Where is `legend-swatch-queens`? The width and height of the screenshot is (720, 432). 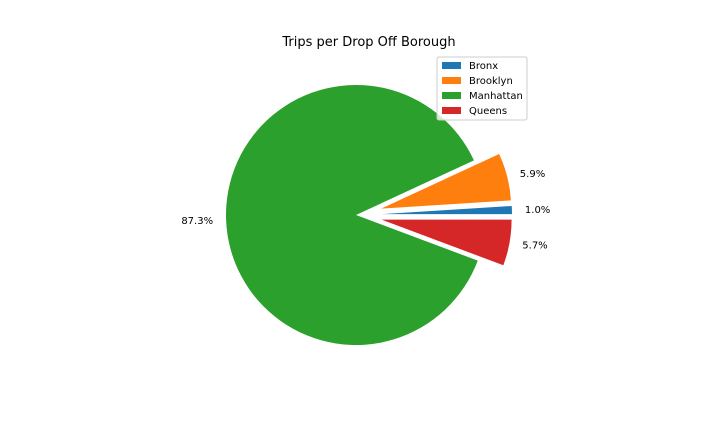
legend-swatch-queens is located at coordinates (451, 110).